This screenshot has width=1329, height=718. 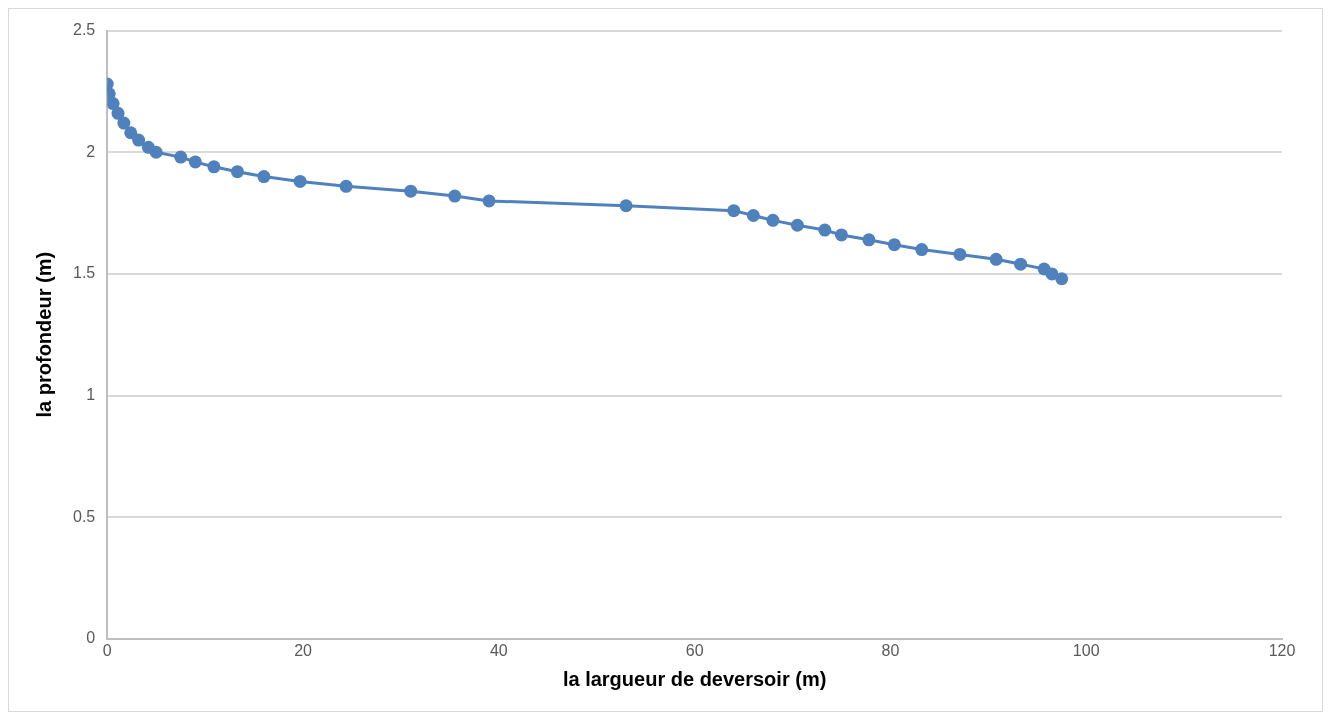 I want to click on y-tick-label: 2.5, so click(x=84, y=30).